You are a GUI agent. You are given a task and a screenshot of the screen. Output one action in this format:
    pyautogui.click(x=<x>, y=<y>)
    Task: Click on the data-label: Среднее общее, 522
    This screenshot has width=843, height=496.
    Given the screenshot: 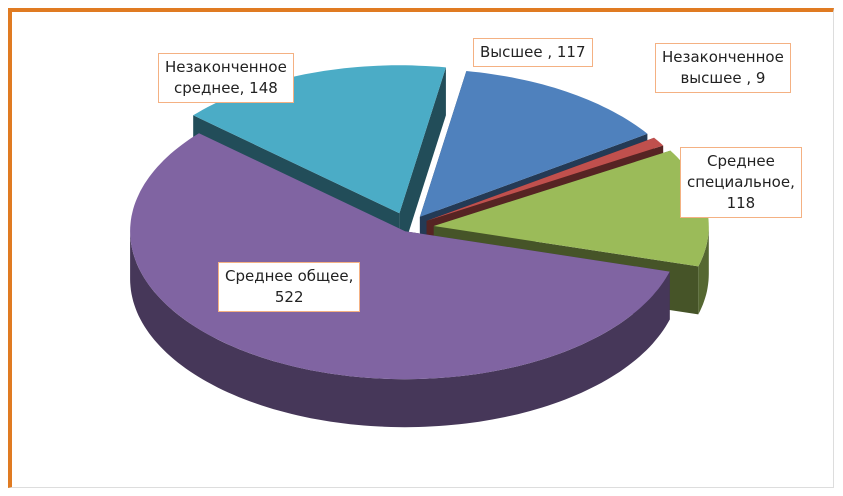 What is the action you would take?
    pyautogui.click(x=289, y=287)
    